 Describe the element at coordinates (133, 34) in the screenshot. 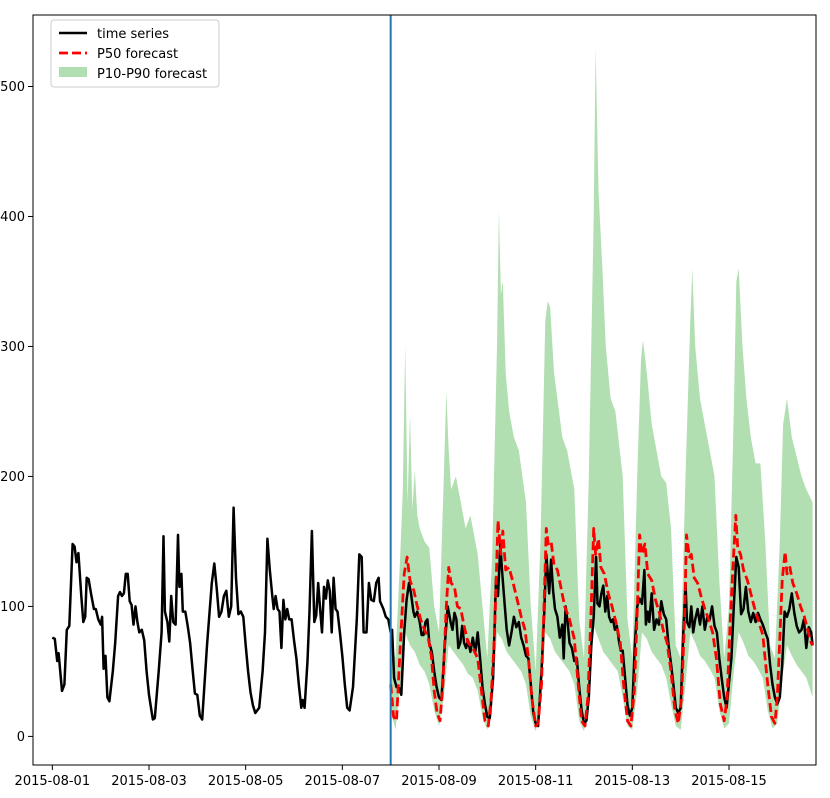

I see `legend-time-series-label: time series` at that location.